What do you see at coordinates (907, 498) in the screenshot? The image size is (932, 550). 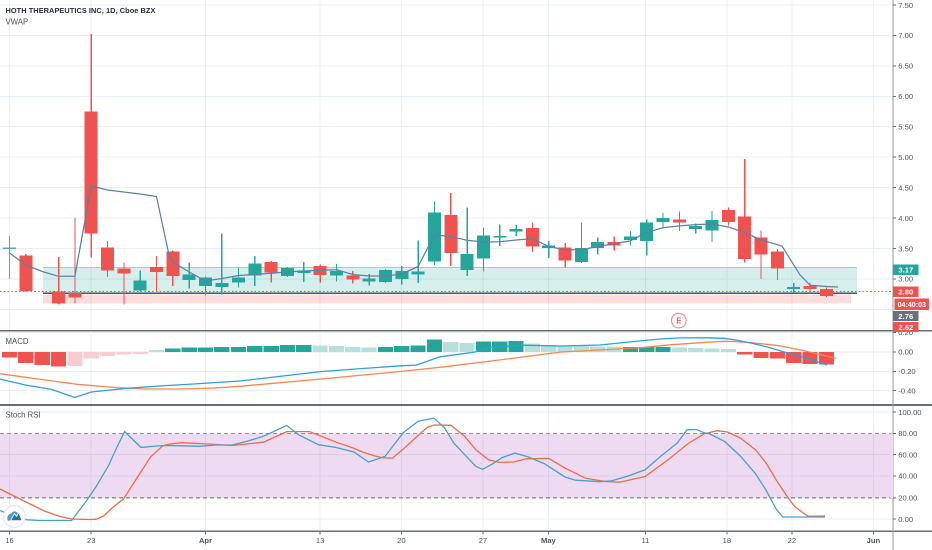 I see `svg-text: 20.00` at bounding box center [907, 498].